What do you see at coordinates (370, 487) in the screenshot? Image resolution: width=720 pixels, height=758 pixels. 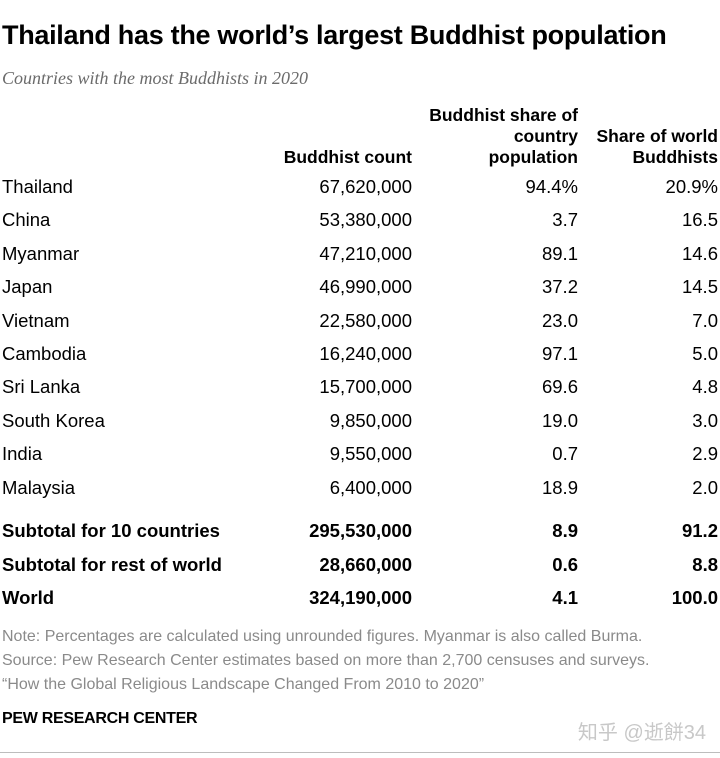 I see `buddhist-count-cell: 6,400,000` at bounding box center [370, 487].